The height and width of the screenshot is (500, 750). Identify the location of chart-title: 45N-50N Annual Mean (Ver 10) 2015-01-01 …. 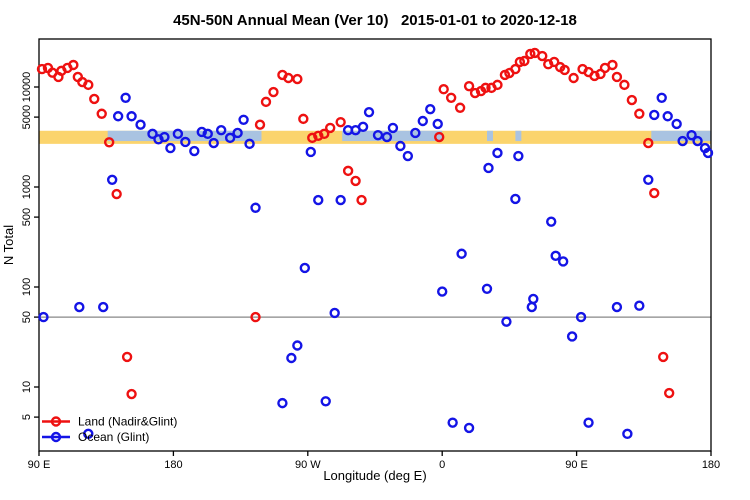
(375, 20).